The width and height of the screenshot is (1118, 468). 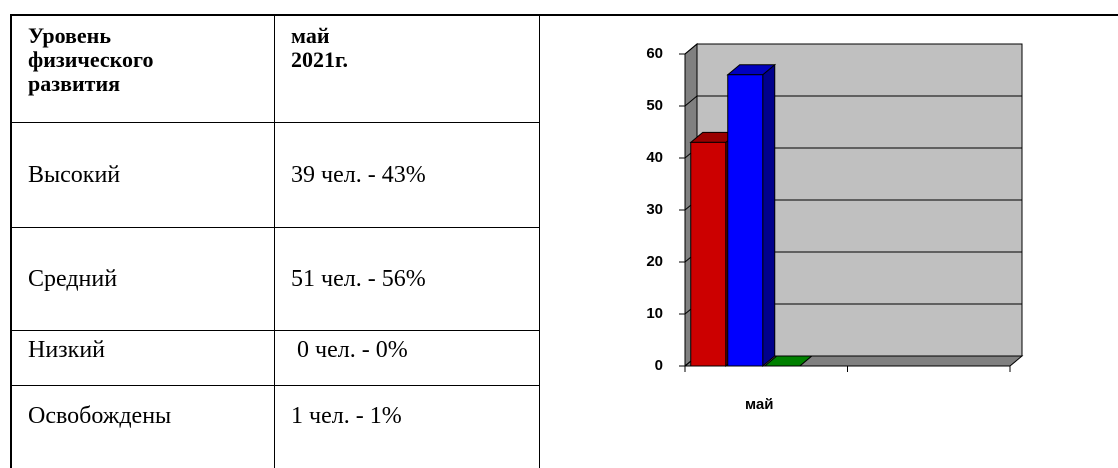 I want to click on y-tick-label: 0, so click(x=659, y=365).